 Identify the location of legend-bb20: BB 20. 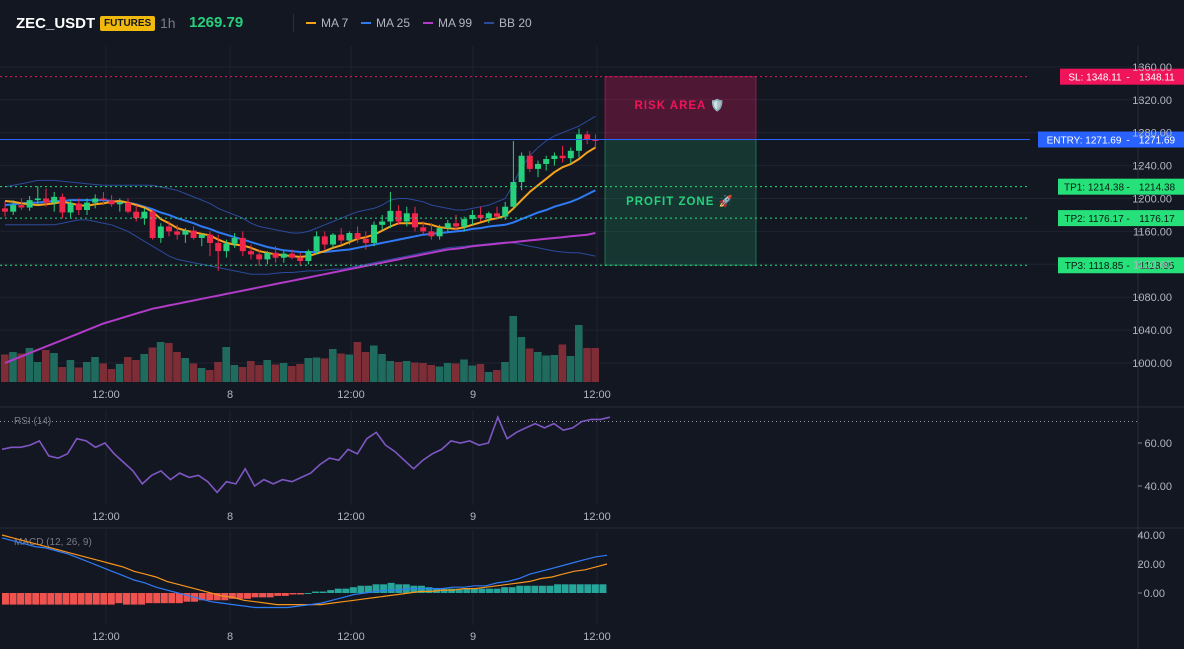
(508, 23).